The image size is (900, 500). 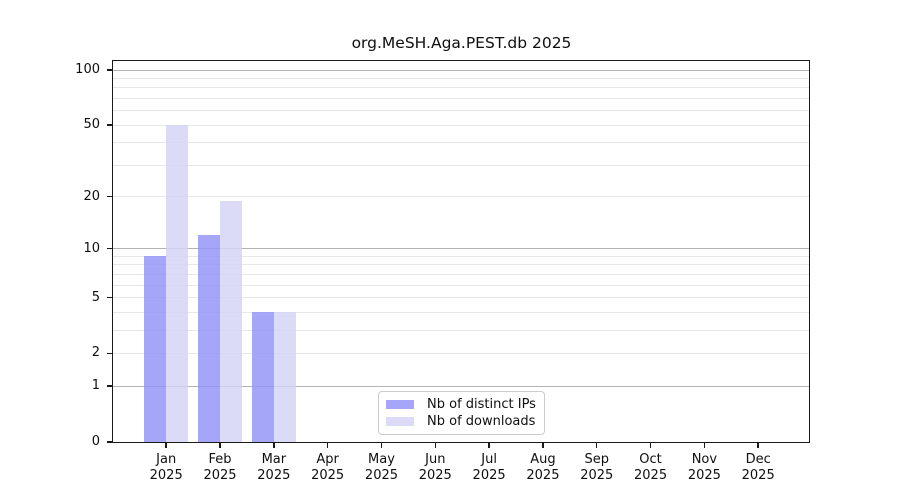 I want to click on legend-item-distinct-ips: Nb of distinct IPs, so click(x=461, y=404).